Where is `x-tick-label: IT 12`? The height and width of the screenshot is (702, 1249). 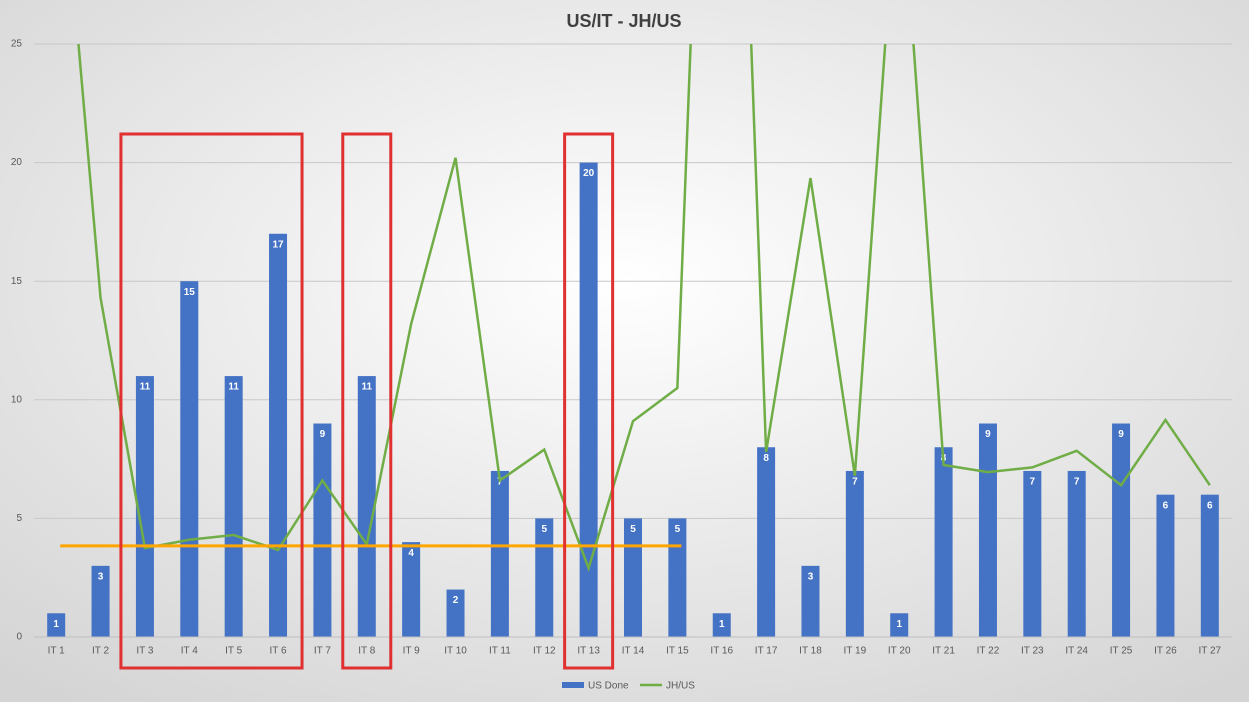
x-tick-label: IT 12 is located at coordinates (544, 651).